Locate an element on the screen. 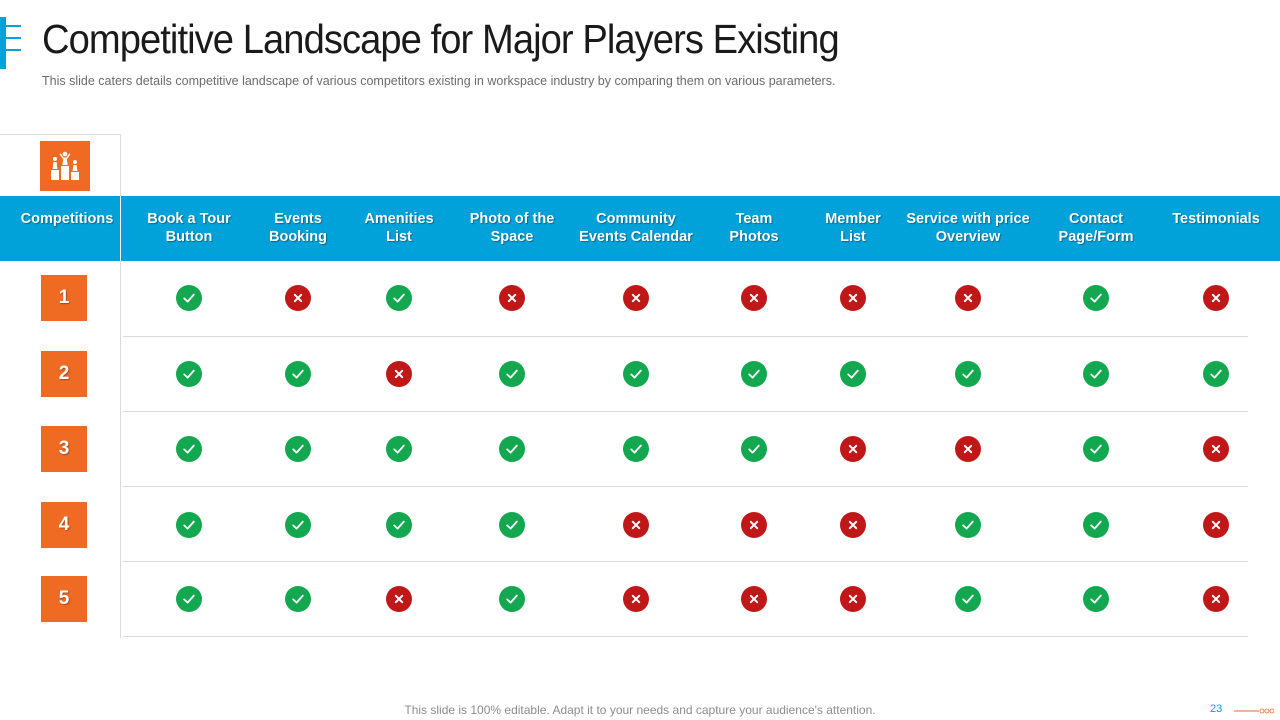  first-column-divider is located at coordinates (120, 386).